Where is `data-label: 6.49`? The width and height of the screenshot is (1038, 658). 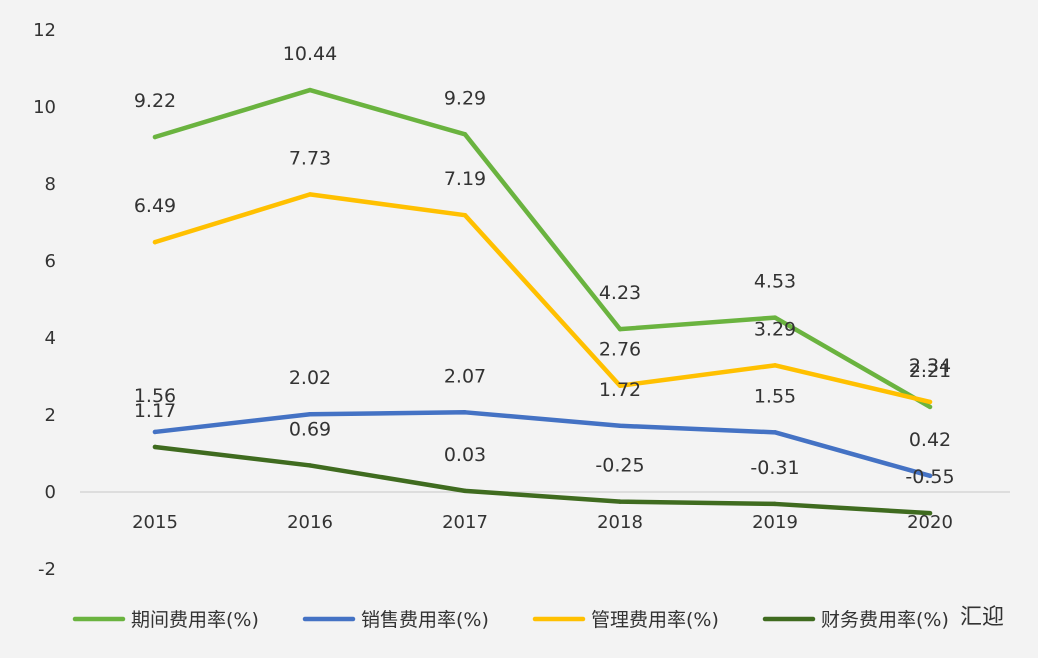 data-label: 6.49 is located at coordinates (155, 206).